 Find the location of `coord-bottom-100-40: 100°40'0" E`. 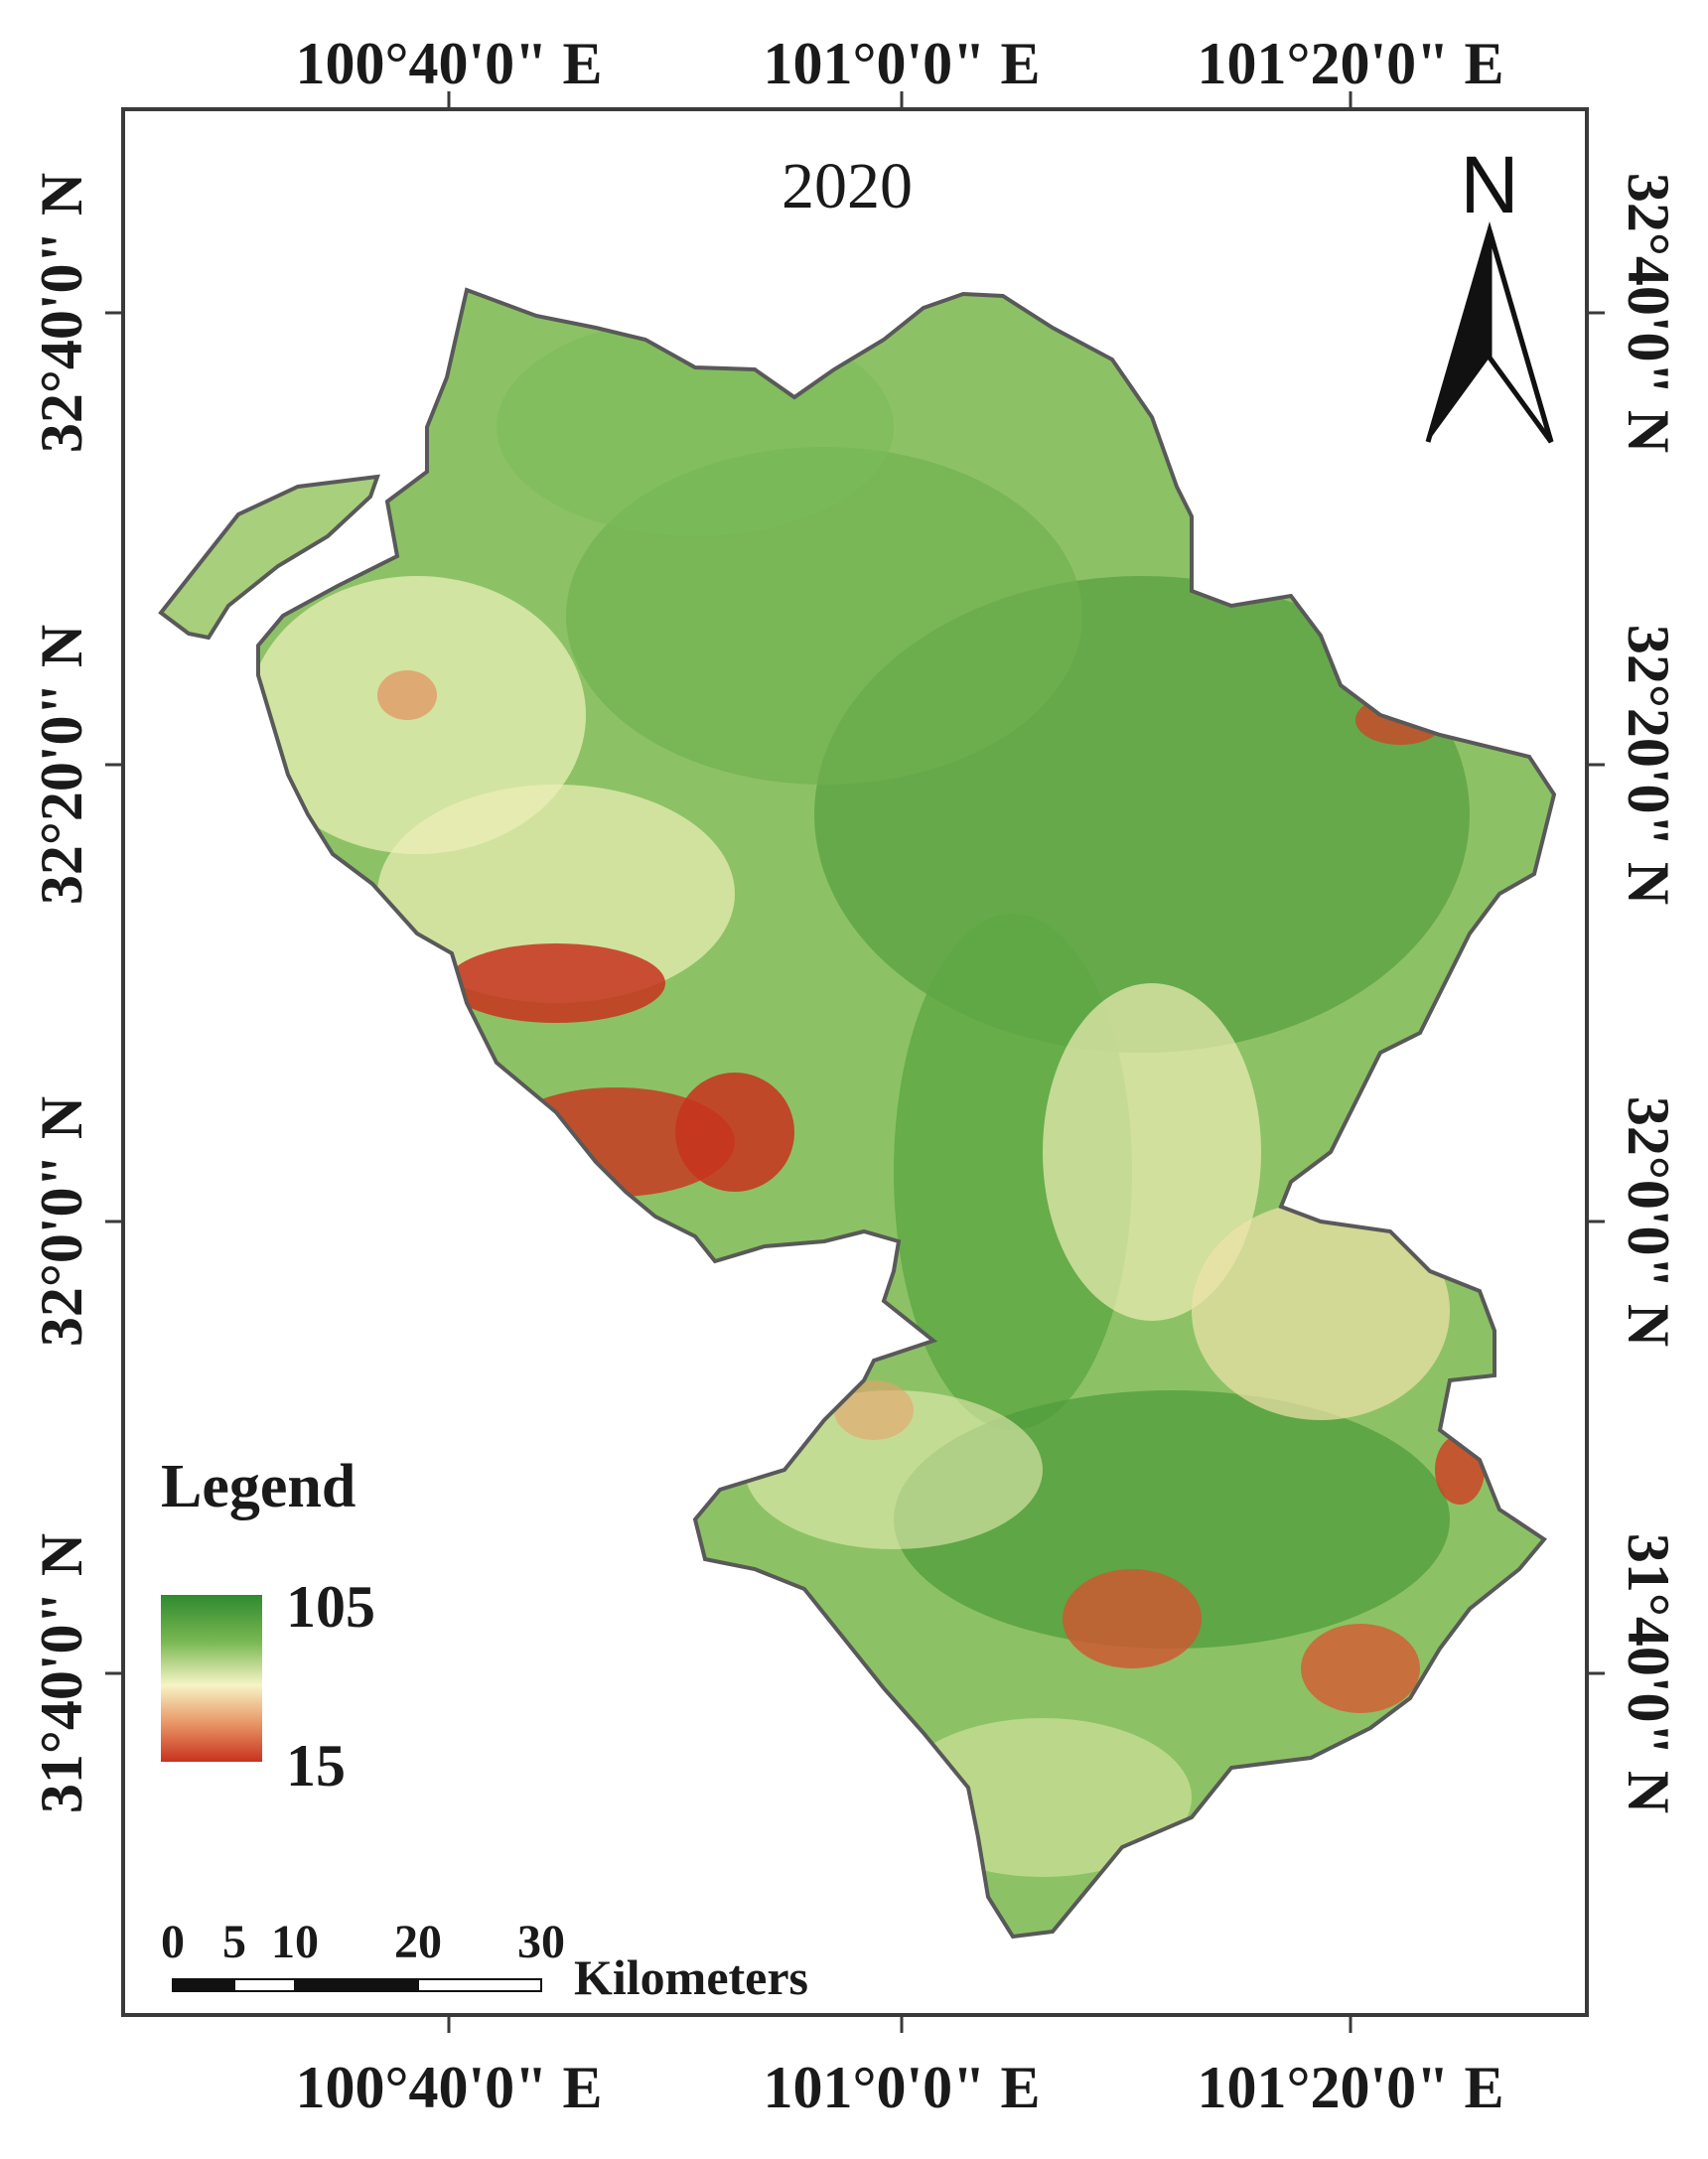

coord-bottom-100-40: 100°40'0" E is located at coordinates (449, 2087).